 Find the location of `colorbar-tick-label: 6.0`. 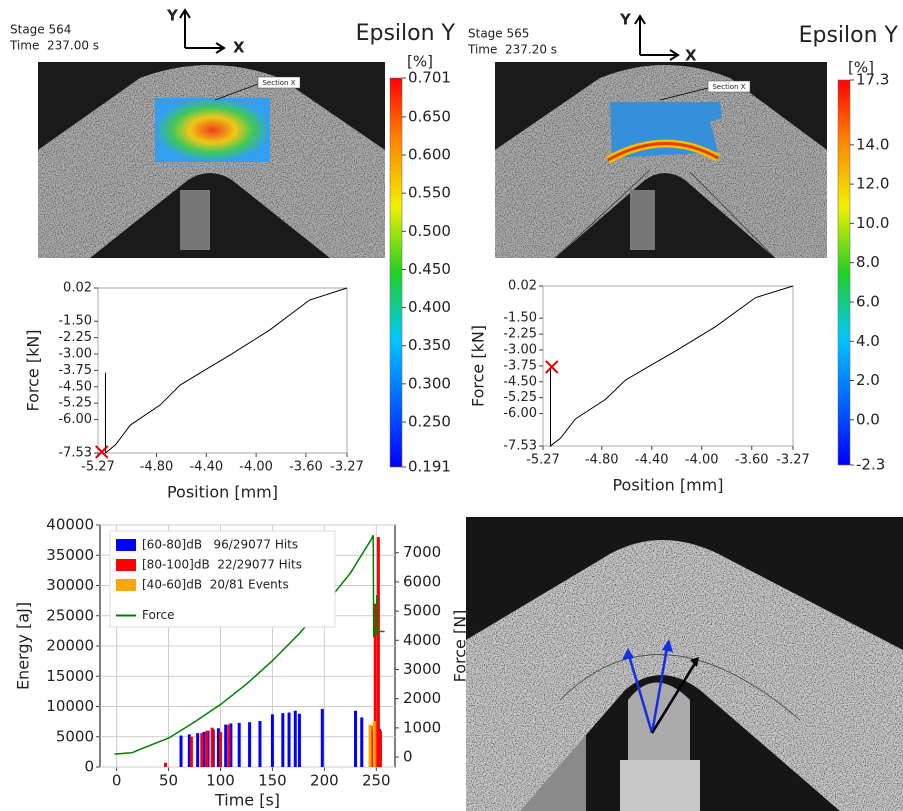

colorbar-tick-label: 6.0 is located at coordinates (868, 301).